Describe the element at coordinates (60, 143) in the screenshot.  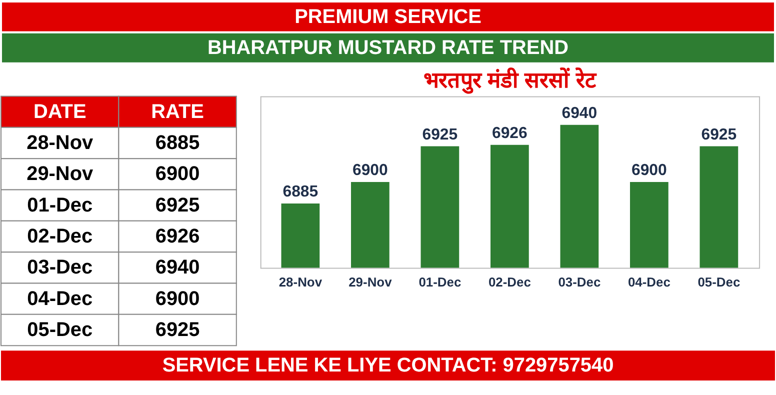
I see `category-label: 28-Nov` at that location.